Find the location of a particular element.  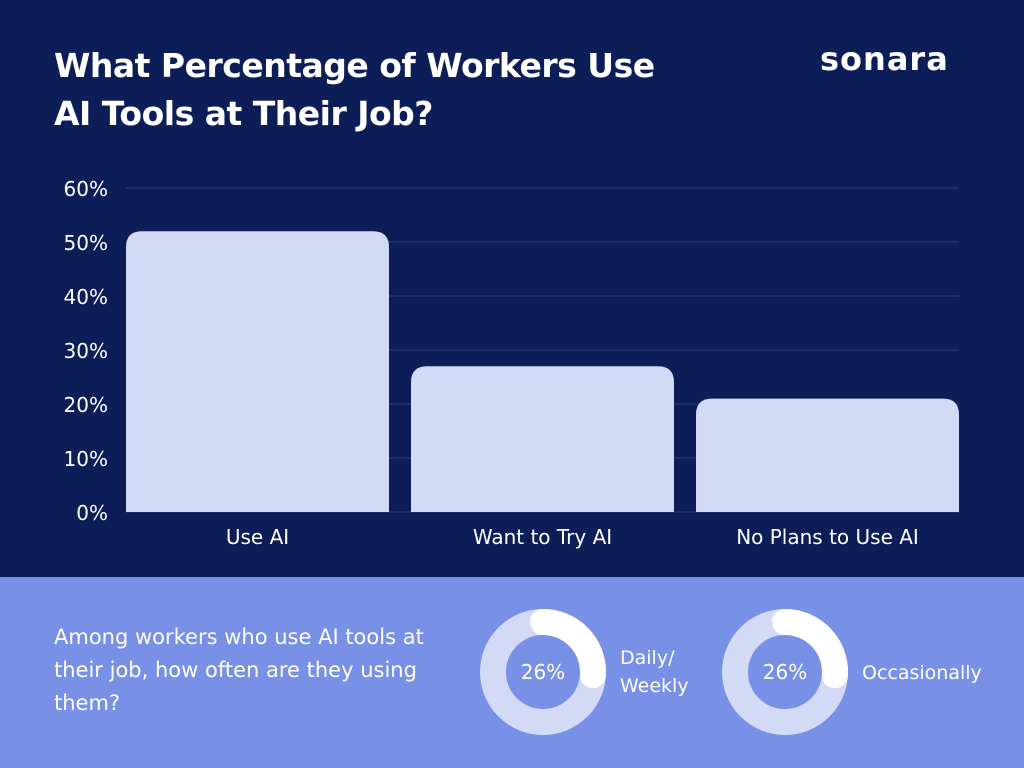

donut-label-occasionally: Occasionally is located at coordinates (922, 673).